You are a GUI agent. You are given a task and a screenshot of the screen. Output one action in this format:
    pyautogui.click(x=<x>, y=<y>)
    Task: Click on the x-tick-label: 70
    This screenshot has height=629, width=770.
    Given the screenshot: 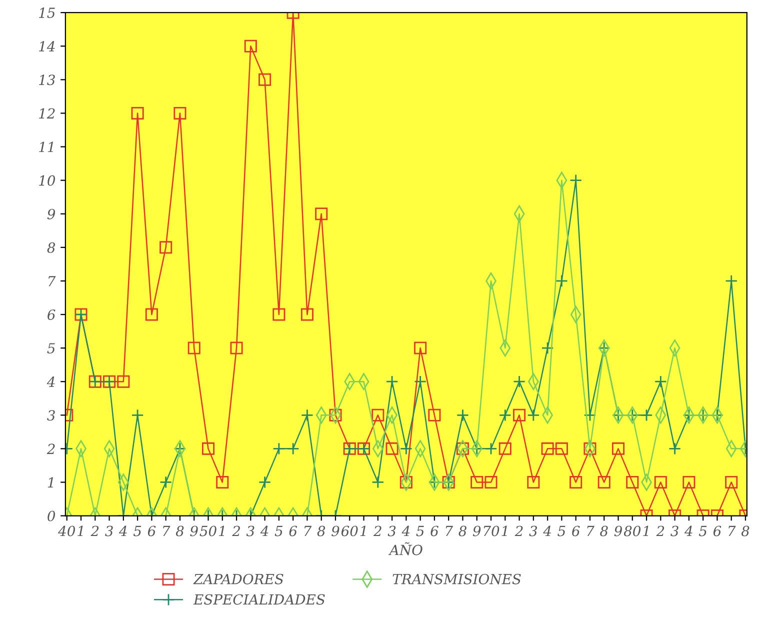 What is the action you would take?
    pyautogui.click(x=492, y=531)
    